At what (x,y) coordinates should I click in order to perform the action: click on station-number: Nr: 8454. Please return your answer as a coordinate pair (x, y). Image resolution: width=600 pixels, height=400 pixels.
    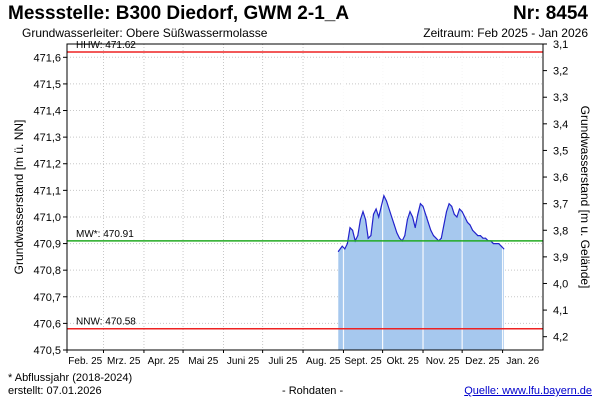
    Looking at the image, I should click on (550, 13).